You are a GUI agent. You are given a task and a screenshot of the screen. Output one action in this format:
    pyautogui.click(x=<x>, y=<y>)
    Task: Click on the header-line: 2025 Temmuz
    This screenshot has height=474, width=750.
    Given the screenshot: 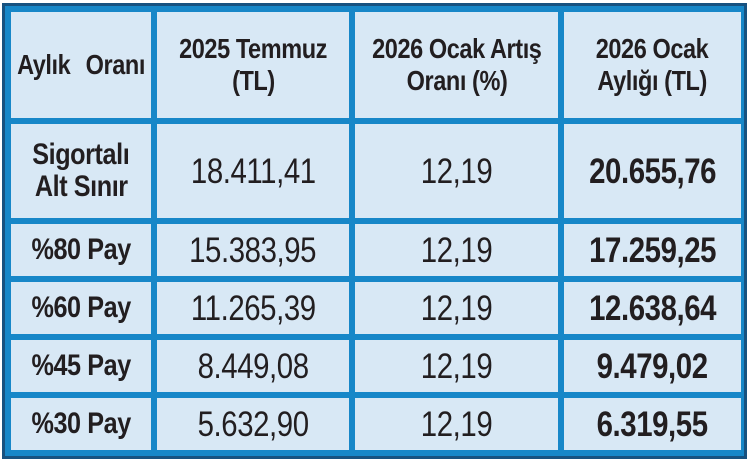 What is the action you would take?
    pyautogui.click(x=253, y=48)
    